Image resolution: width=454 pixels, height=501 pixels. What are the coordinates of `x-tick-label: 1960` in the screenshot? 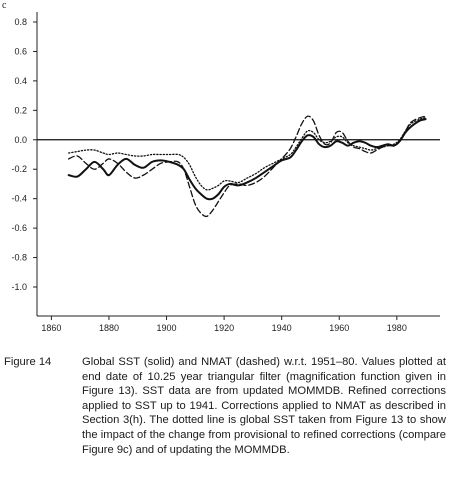 It's located at (339, 328).